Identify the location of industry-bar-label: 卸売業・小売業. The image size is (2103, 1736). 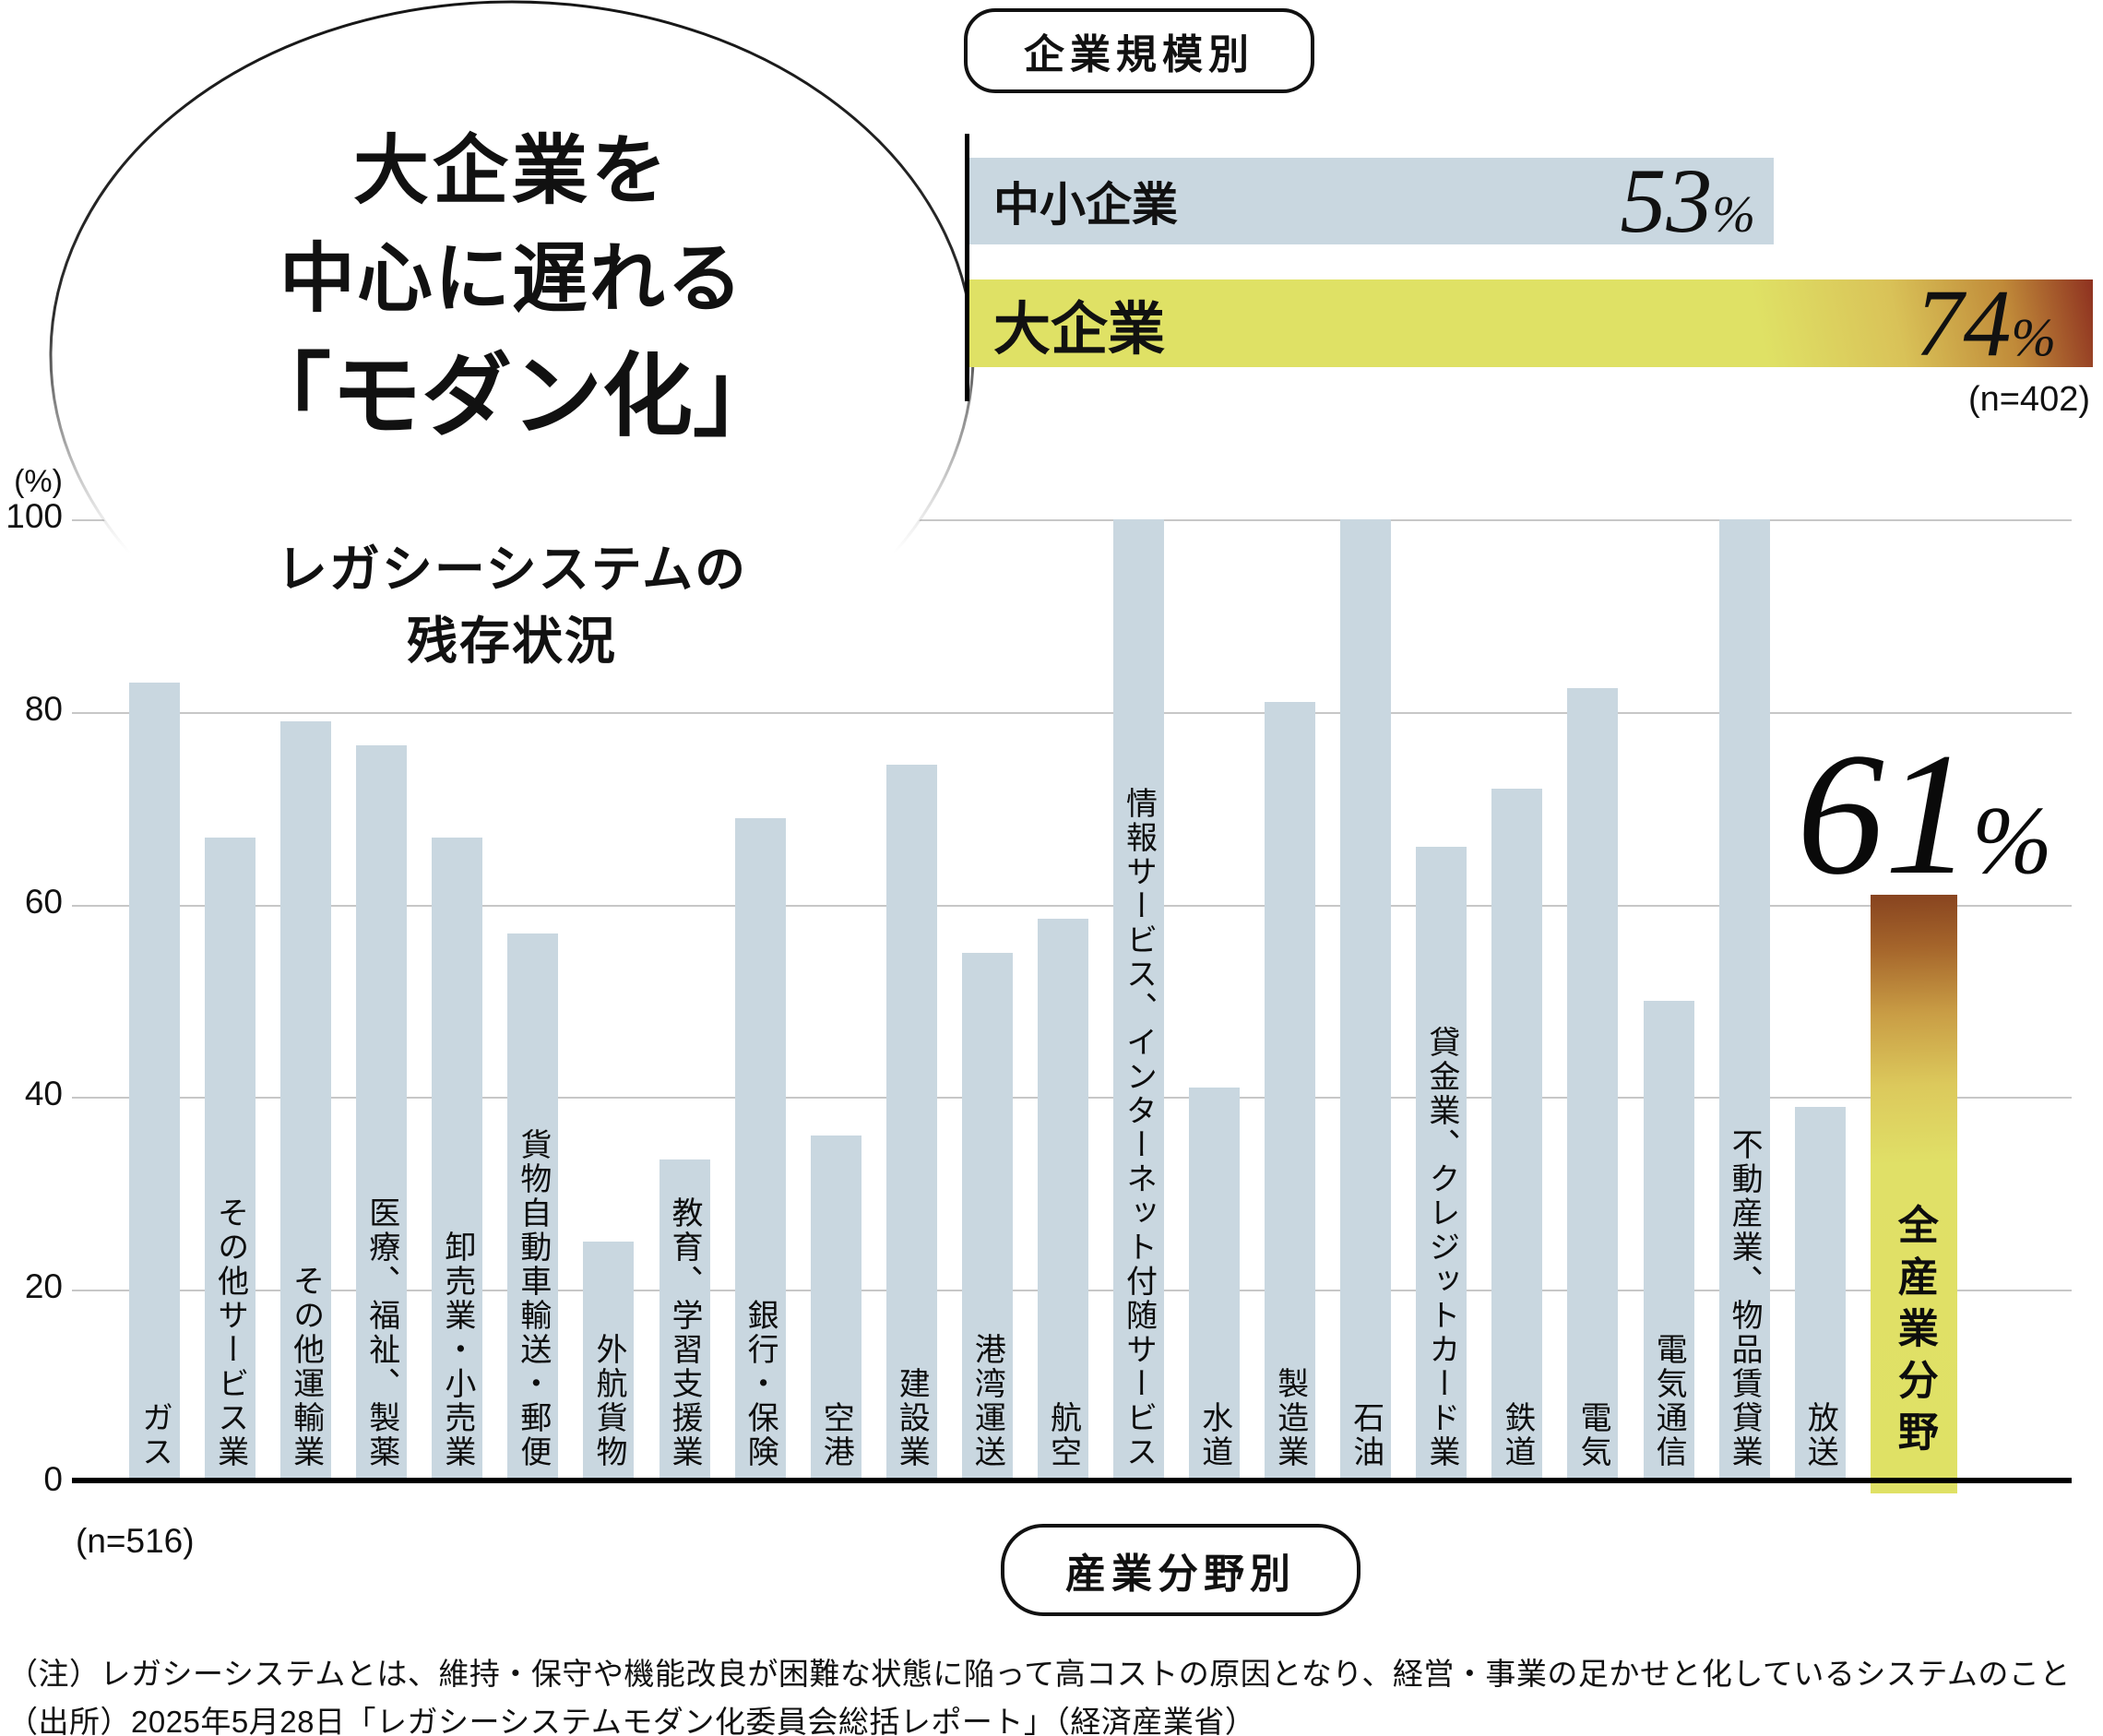
(457, 1350).